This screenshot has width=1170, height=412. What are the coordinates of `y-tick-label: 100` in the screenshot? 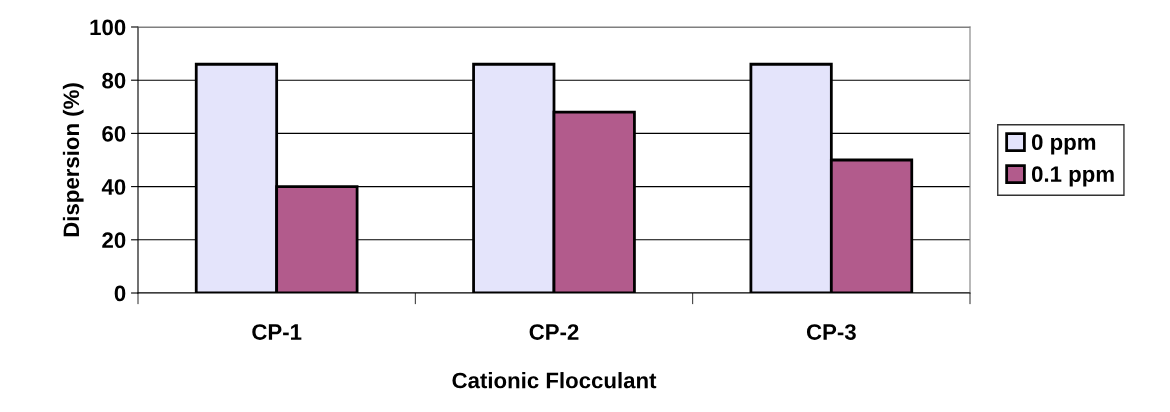 It's located at (108, 27).